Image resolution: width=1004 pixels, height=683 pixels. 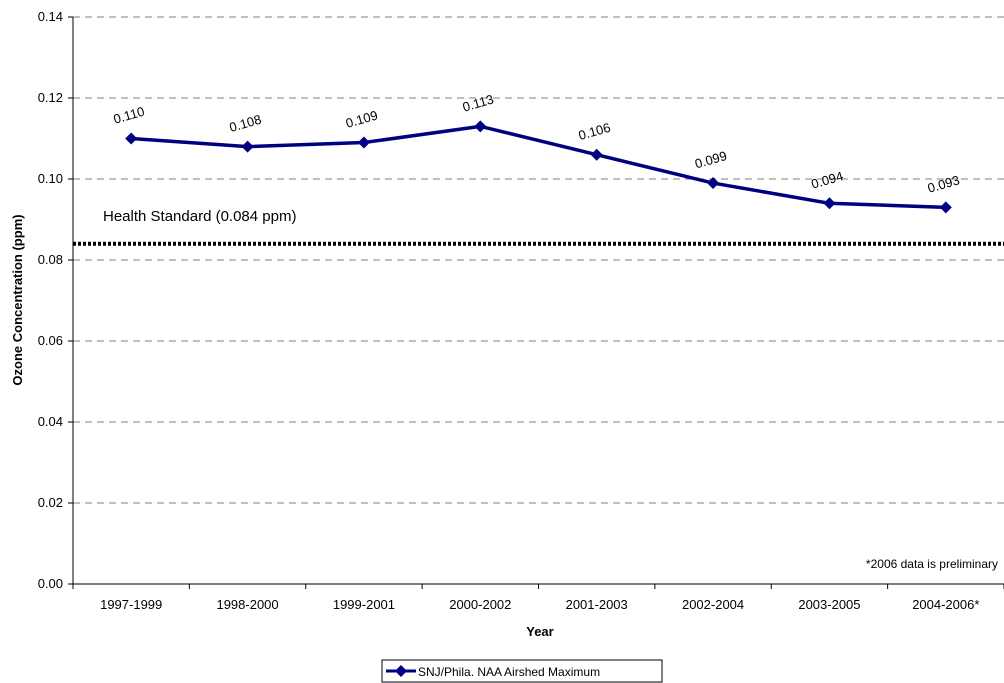 I want to click on data-labels: 0.110 0.108 0.109 0.113 0.106 0.099 0.094 0.093, so click(x=537, y=143).